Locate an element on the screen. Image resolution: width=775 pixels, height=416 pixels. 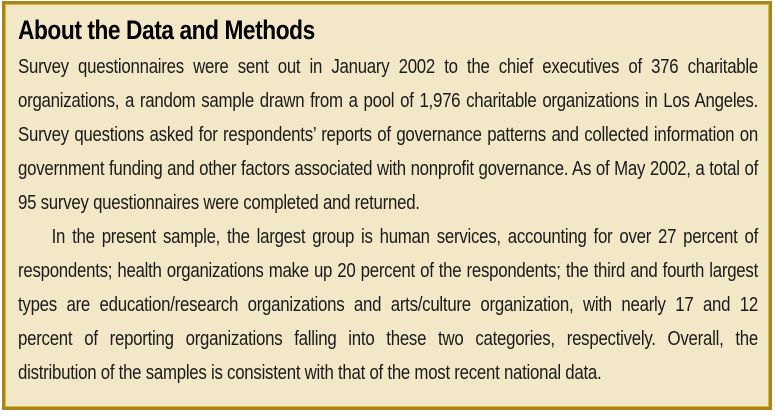
box-title: About the Data and Methods is located at coordinates (166, 30).